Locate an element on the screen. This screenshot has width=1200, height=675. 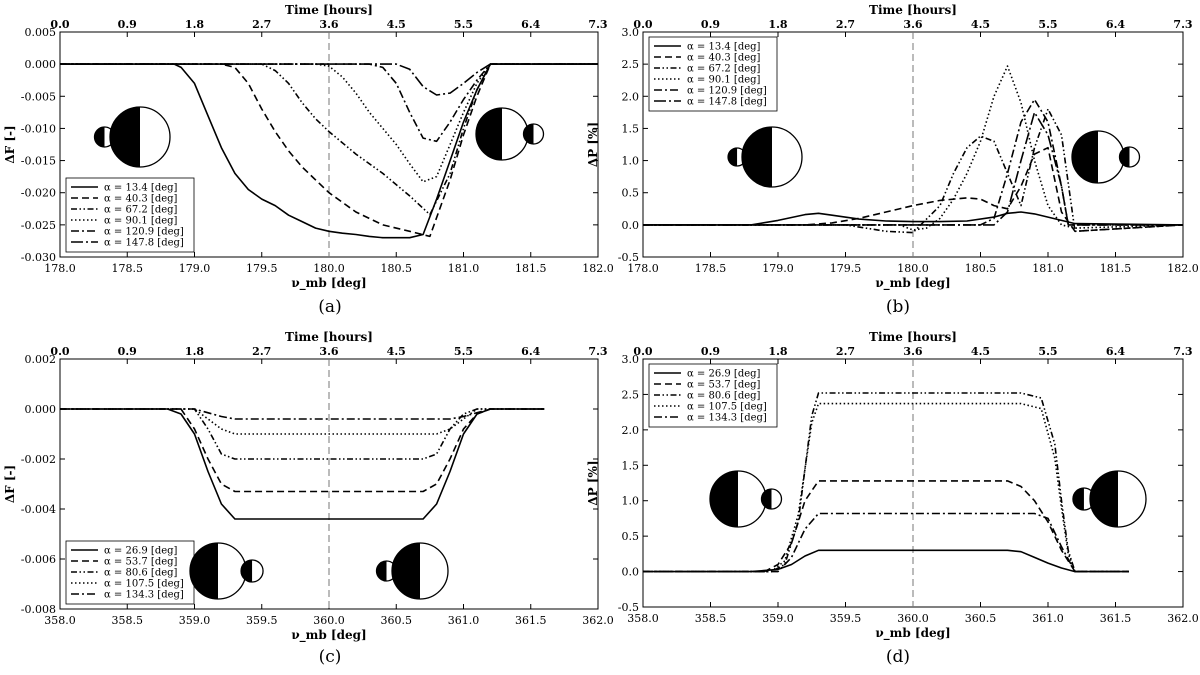
top-tick-label: 1.8 is located at coordinates (777, 351).